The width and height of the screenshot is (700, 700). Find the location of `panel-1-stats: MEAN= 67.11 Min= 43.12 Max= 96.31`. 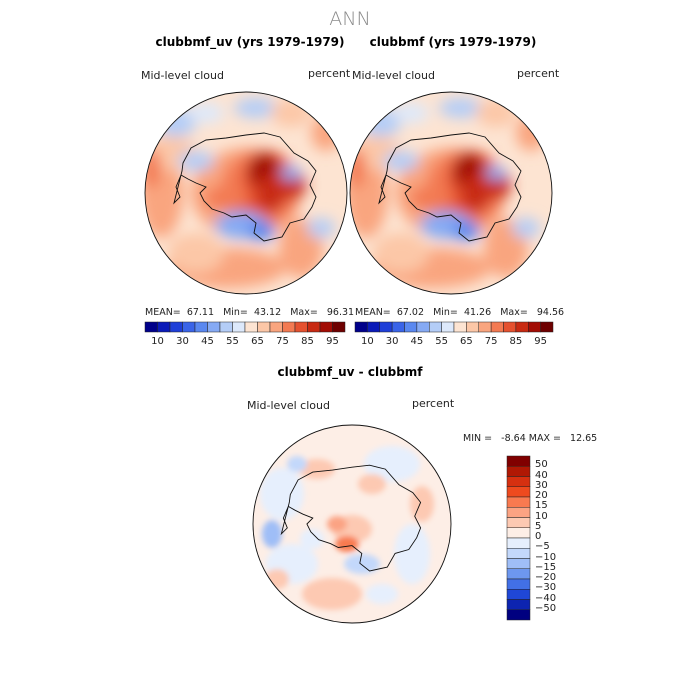

panel-1-stats: MEAN= 67.11 Min= 43.12 Max= 96.31 is located at coordinates (249, 312).